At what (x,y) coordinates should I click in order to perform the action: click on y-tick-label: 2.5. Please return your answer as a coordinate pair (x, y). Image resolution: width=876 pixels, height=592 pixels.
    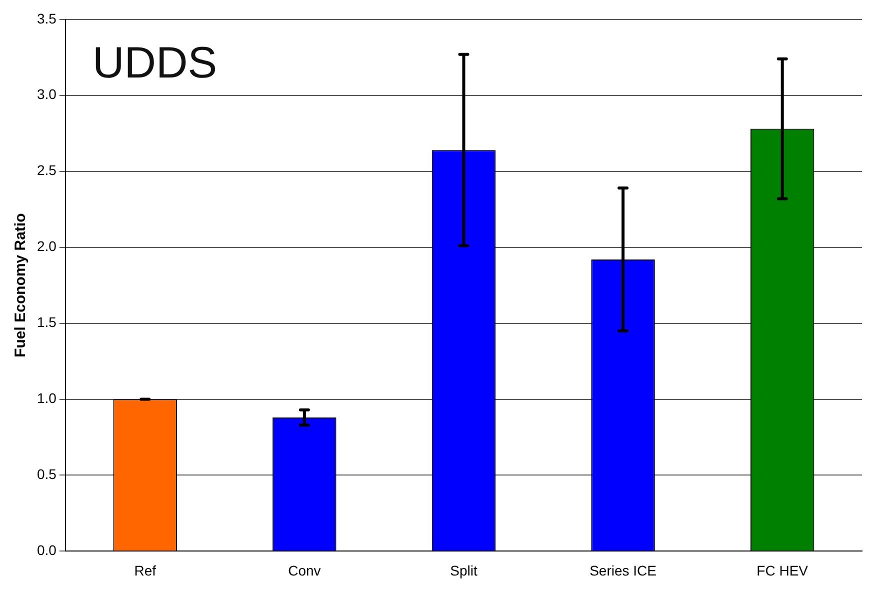
    Looking at the image, I should click on (46, 170).